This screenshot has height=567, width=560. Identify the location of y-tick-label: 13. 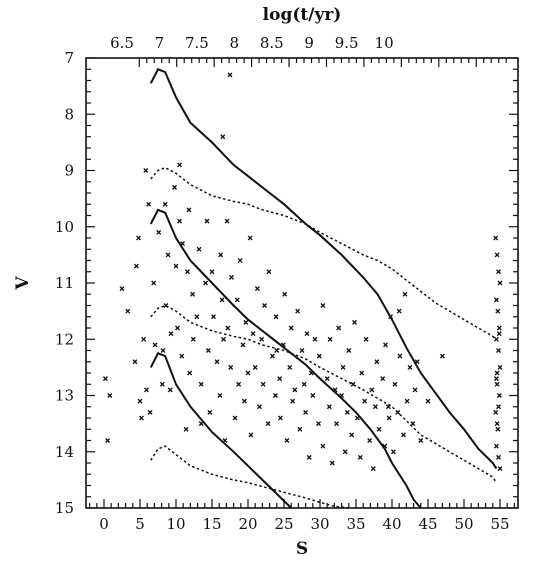
(64, 396).